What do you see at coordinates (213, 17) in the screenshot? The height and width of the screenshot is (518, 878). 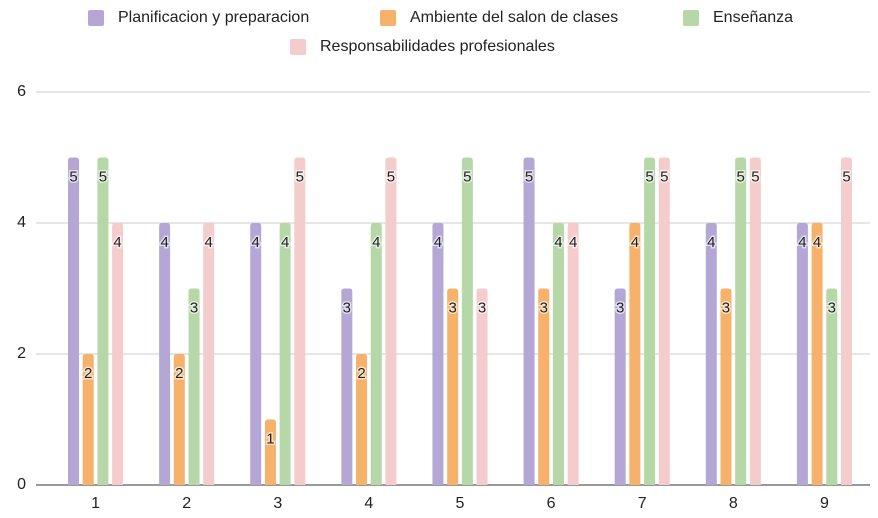 I see `legend-label: Planificacion y preparacion` at bounding box center [213, 17].